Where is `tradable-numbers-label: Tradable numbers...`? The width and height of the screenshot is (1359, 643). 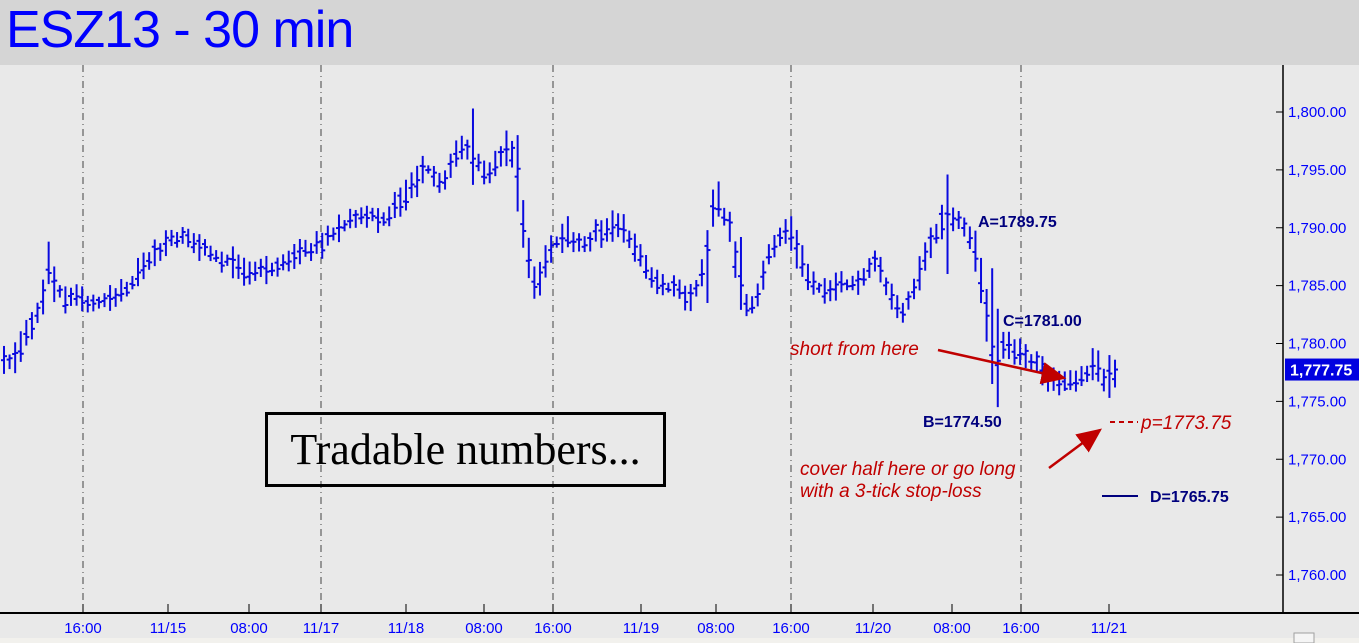 tradable-numbers-label: Tradable numbers... is located at coordinates (465, 449).